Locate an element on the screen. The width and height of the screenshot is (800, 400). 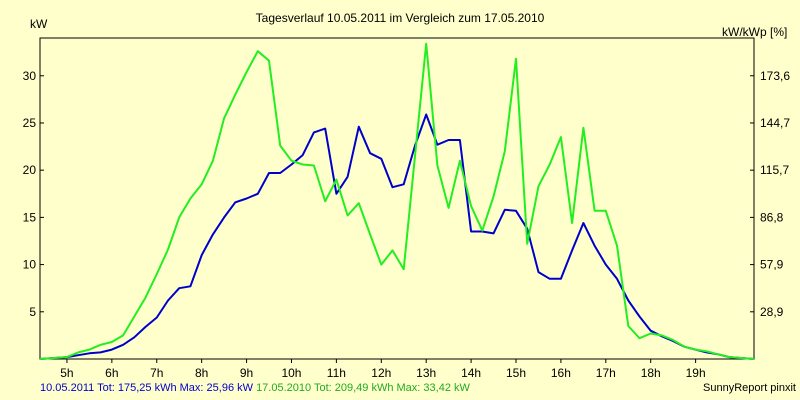
x-tick-label: 11h is located at coordinates (336, 373).